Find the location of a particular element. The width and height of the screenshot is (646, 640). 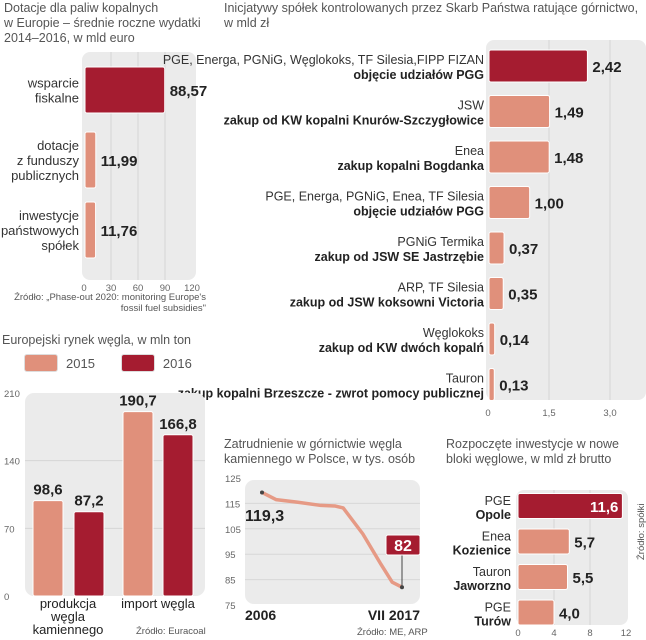

value-label: 1,49 is located at coordinates (569, 113).